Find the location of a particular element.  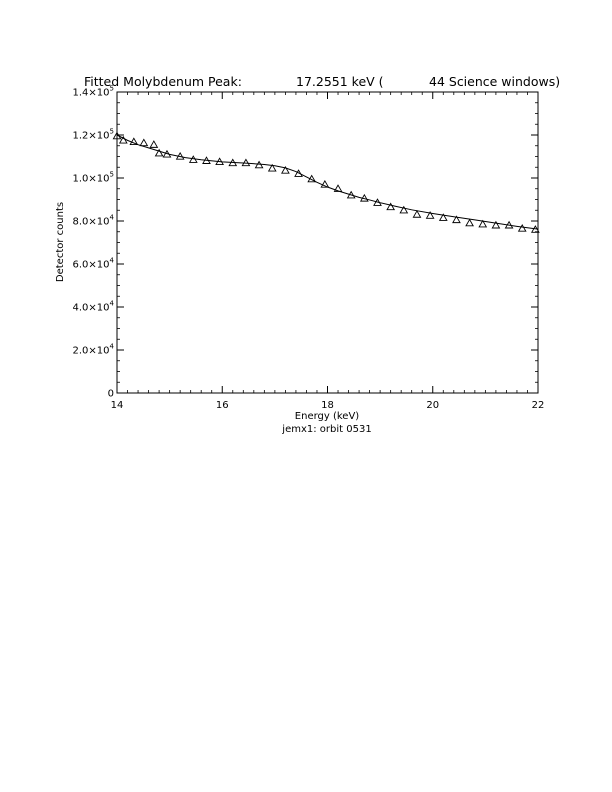

x-tick-labels: 14 16 18 20 22 is located at coordinates (328, 405).